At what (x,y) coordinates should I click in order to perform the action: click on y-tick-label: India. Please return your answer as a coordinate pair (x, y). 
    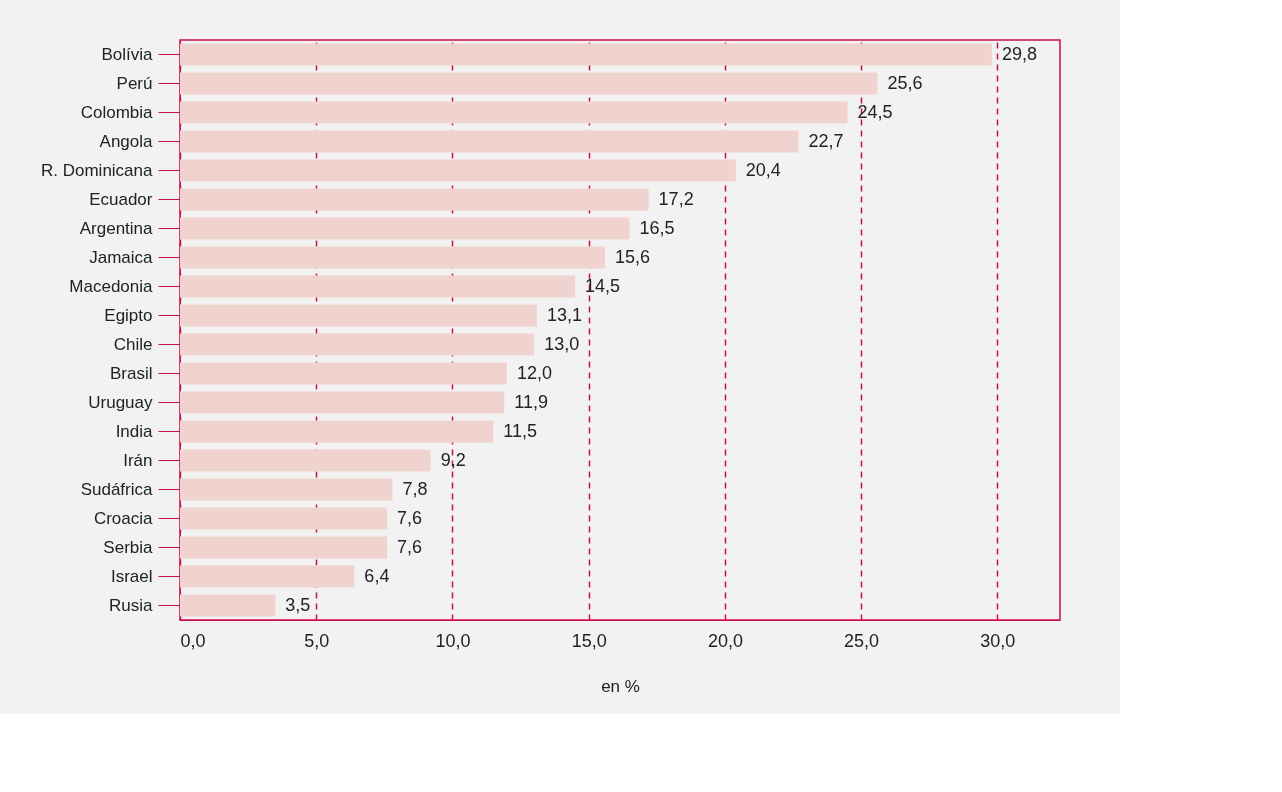
    Looking at the image, I should click on (134, 431).